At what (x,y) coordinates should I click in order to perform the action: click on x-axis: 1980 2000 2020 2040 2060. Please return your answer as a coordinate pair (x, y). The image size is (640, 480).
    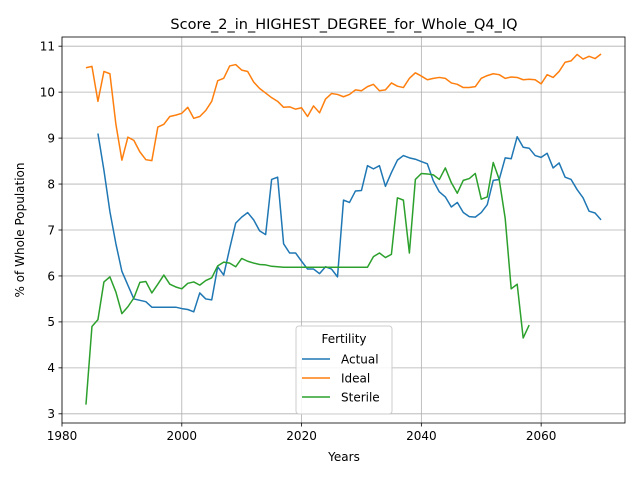
    Looking at the image, I should click on (302, 433).